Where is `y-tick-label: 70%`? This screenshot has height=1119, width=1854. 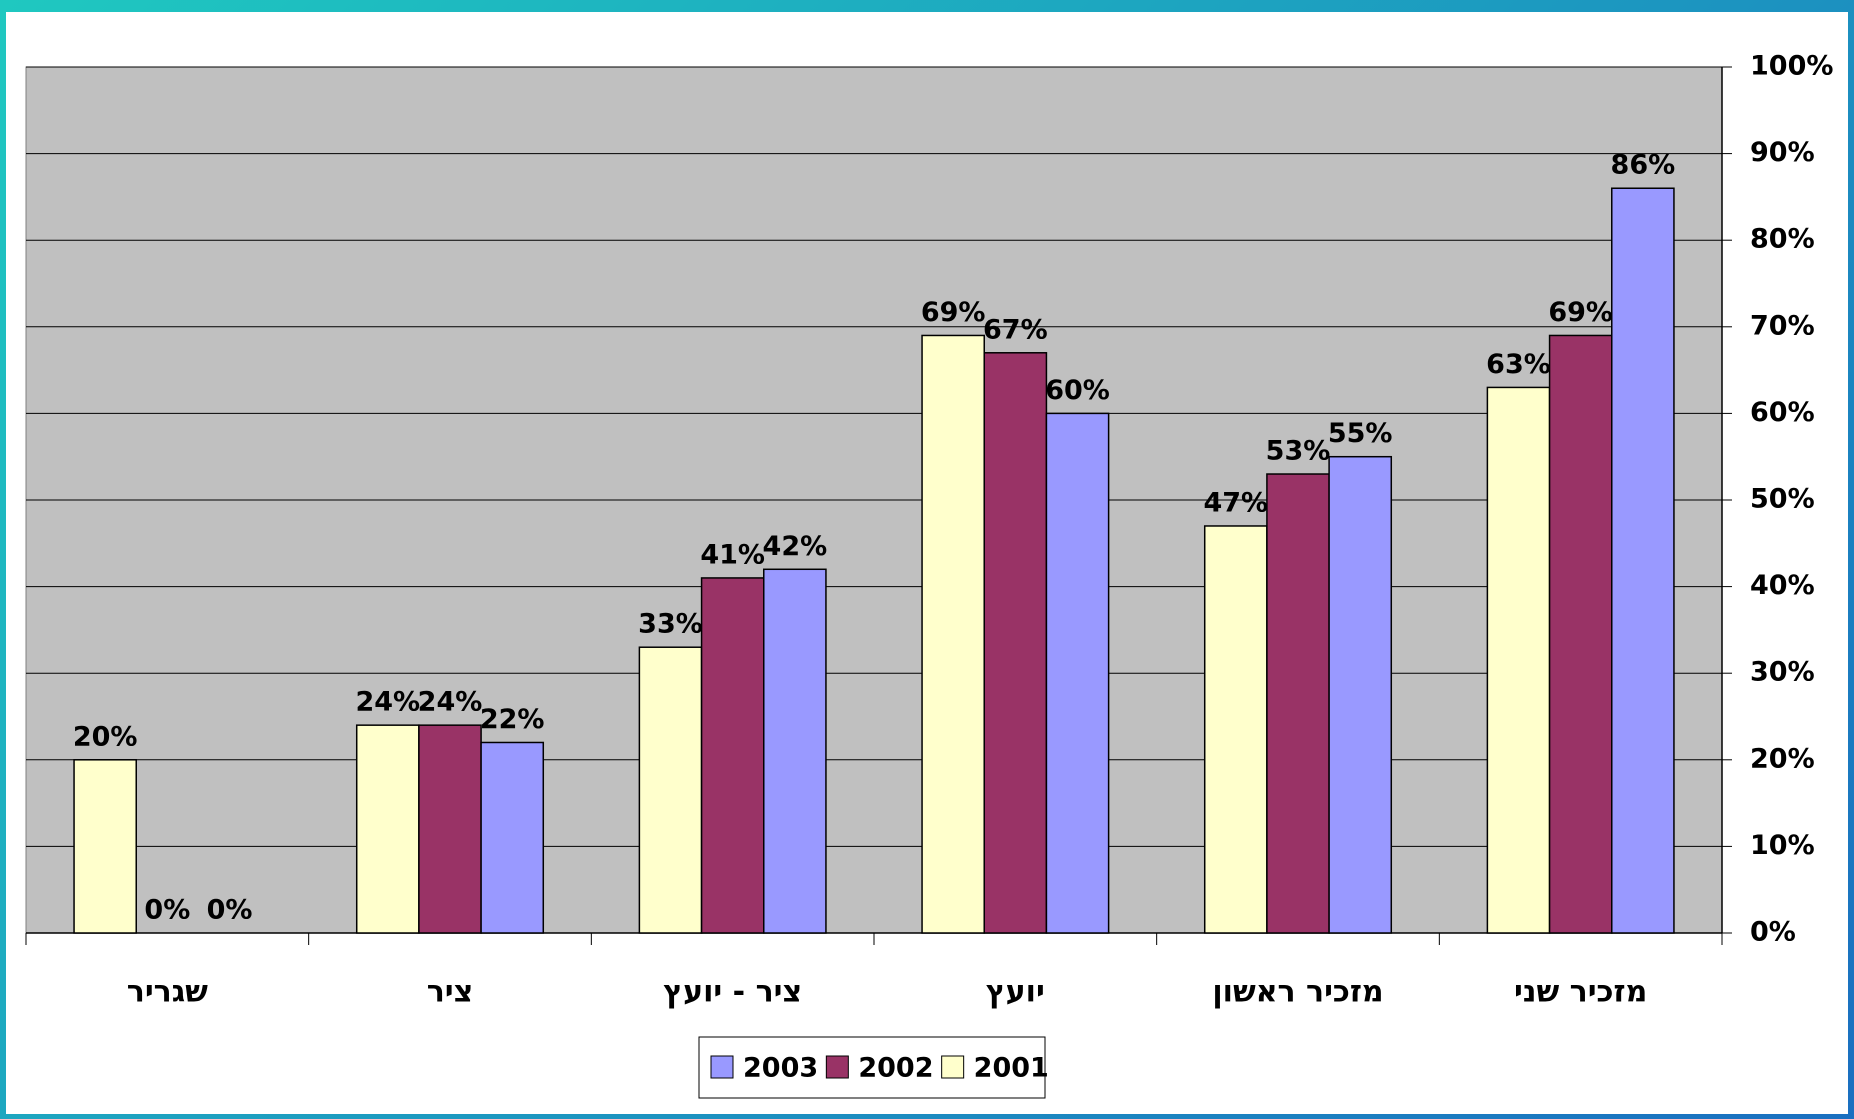 y-tick-label: 70% is located at coordinates (1782, 325).